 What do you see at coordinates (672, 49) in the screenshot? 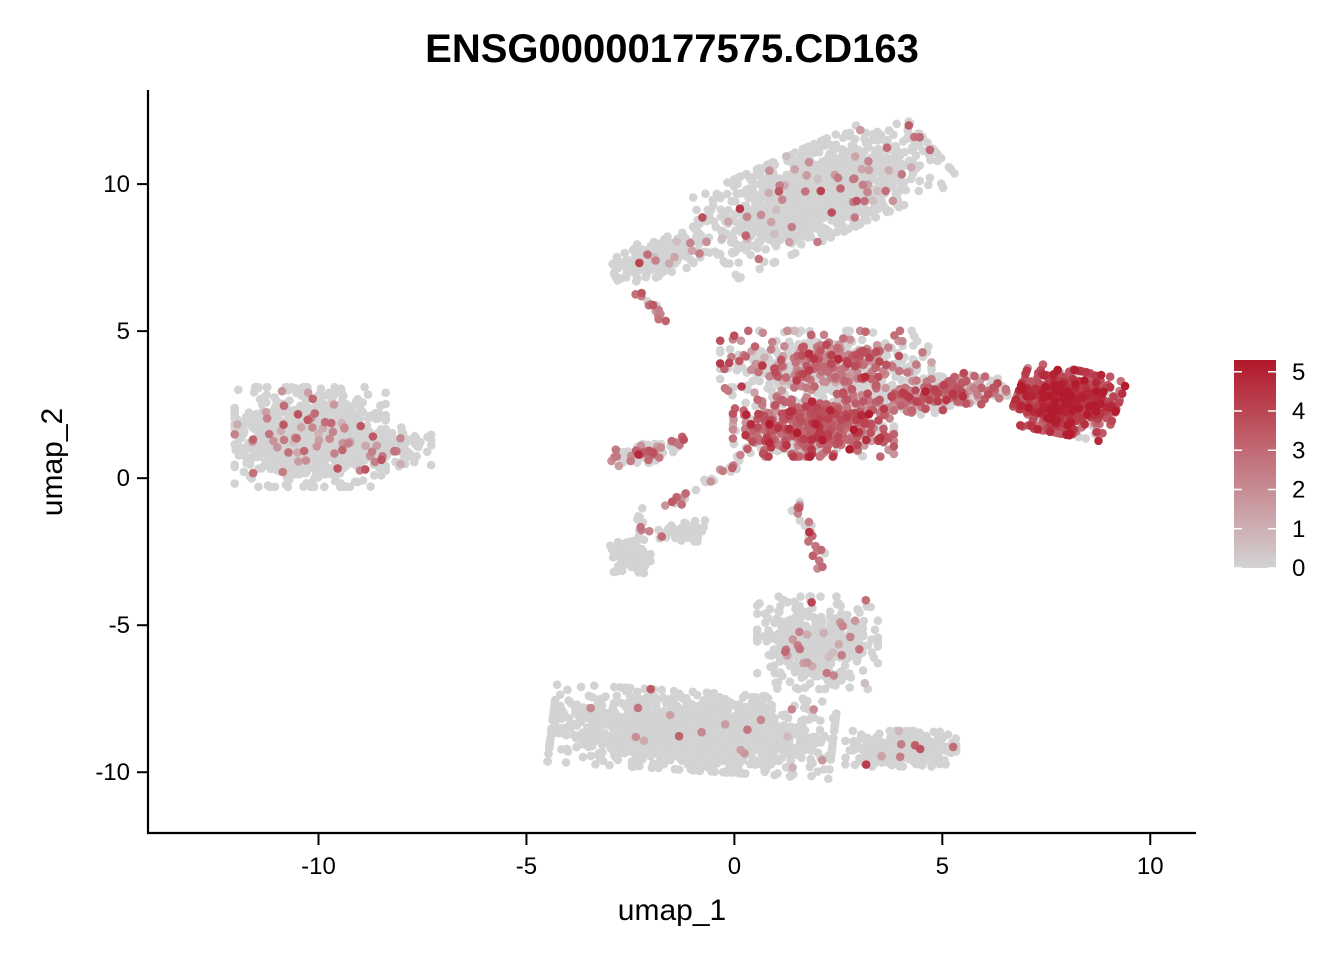
I see `chart-title: ENSG00000177575.CD163` at bounding box center [672, 49].